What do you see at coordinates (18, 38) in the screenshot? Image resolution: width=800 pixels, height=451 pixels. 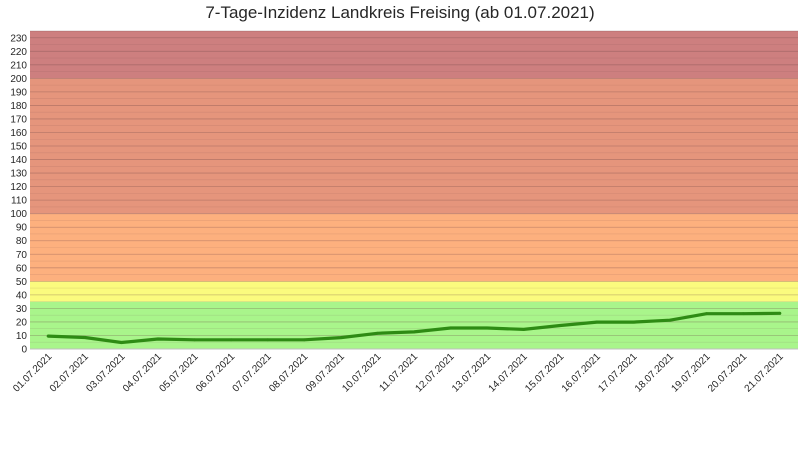 I see `y-tick-label-230: 230` at bounding box center [18, 38].